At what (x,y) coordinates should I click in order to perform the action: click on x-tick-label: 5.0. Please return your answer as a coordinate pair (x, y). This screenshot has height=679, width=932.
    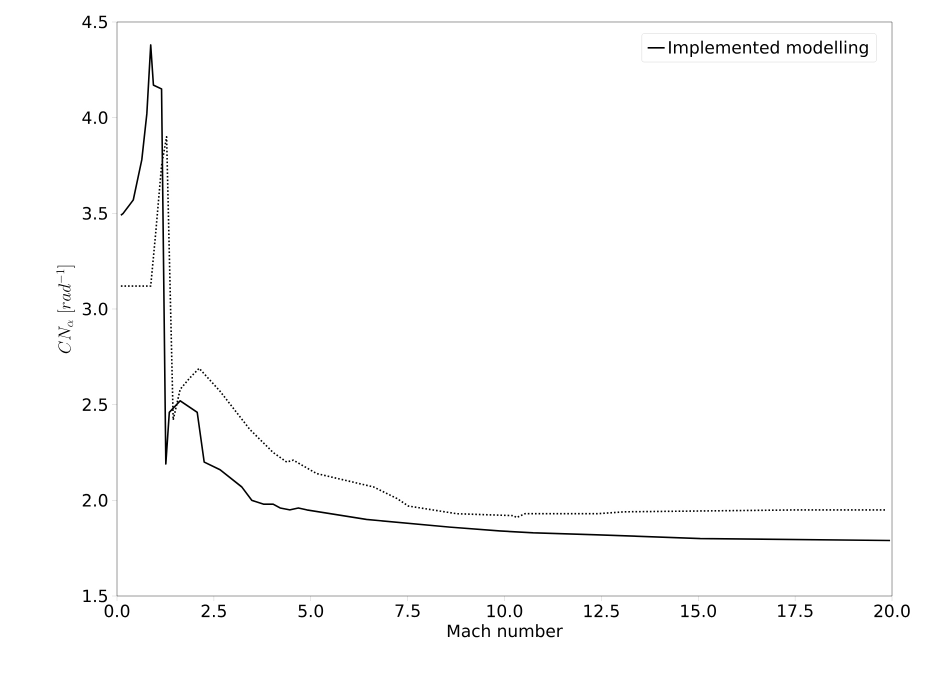
    Looking at the image, I should click on (311, 611).